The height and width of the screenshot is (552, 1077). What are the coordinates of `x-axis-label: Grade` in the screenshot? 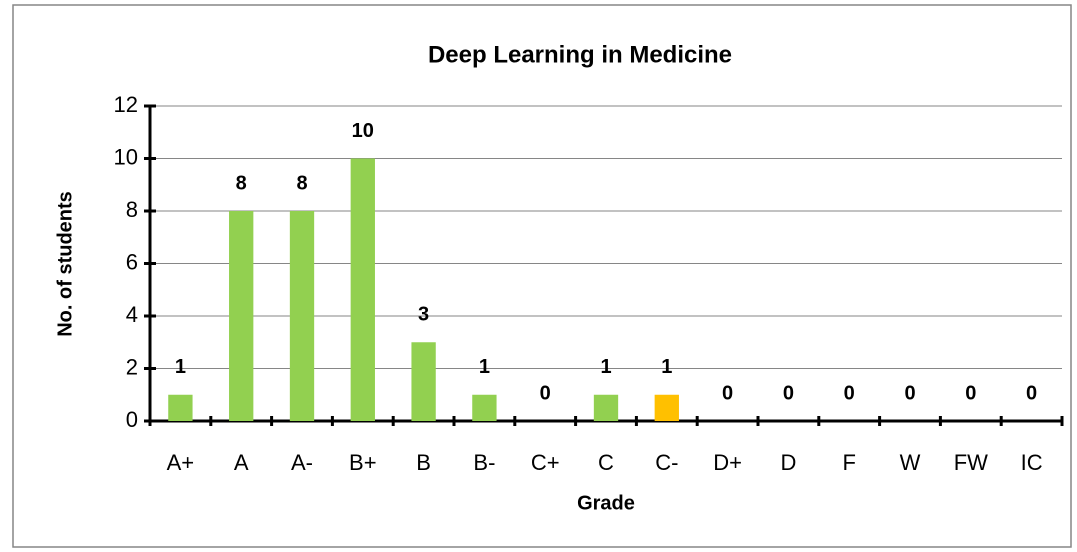 It's located at (606, 503).